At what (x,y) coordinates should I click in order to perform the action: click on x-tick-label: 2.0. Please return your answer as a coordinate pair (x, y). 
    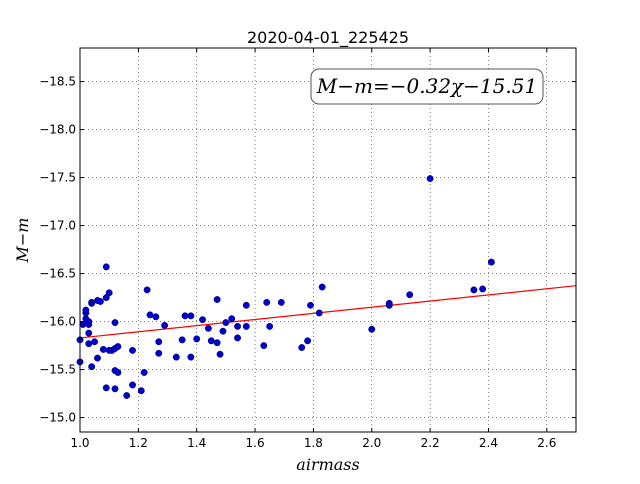
    Looking at the image, I should click on (371, 443).